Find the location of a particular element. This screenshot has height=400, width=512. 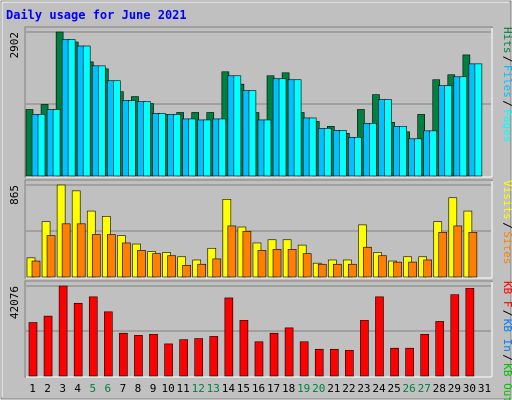

day-label-8: 8 is located at coordinates (138, 388).